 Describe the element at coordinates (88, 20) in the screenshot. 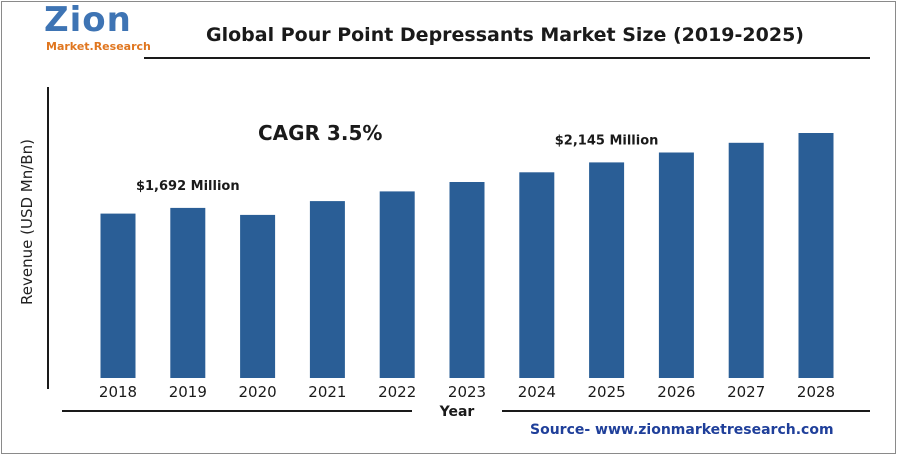

I see `logo-wordmark: Zion` at that location.